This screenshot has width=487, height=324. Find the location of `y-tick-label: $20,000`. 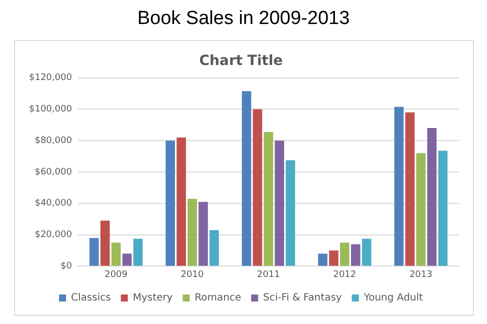

y-tick-label: $20,000 is located at coordinates (53, 235).